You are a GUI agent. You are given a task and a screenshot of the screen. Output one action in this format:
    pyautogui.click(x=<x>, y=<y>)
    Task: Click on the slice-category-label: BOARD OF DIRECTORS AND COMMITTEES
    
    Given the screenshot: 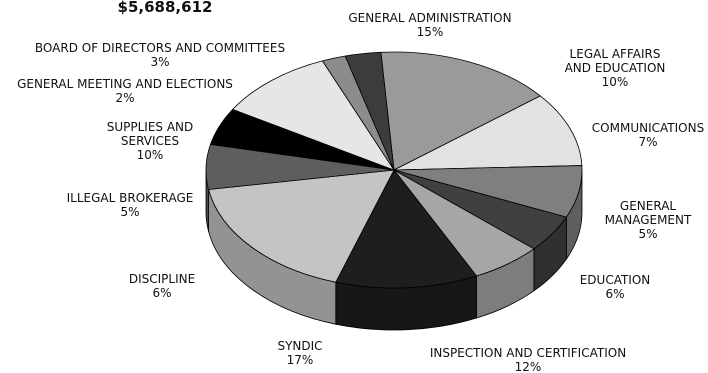 What is the action you would take?
    pyautogui.click(x=160, y=48)
    